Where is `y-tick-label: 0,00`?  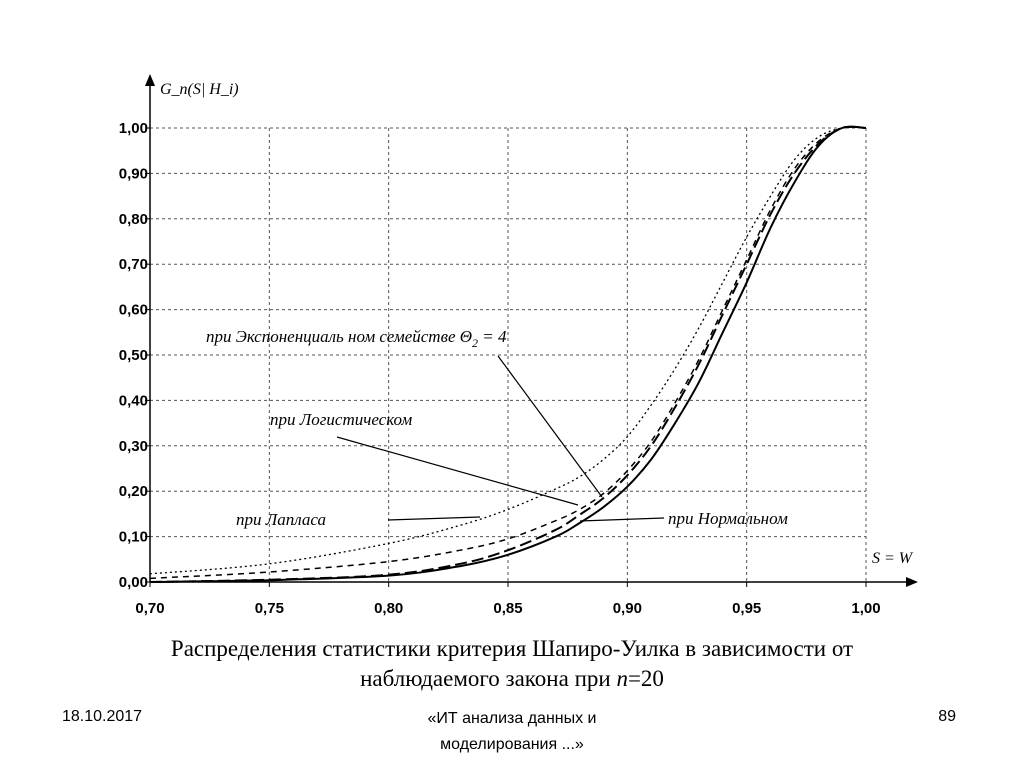
y-tick-label: 0,00 is located at coordinates (133, 582).